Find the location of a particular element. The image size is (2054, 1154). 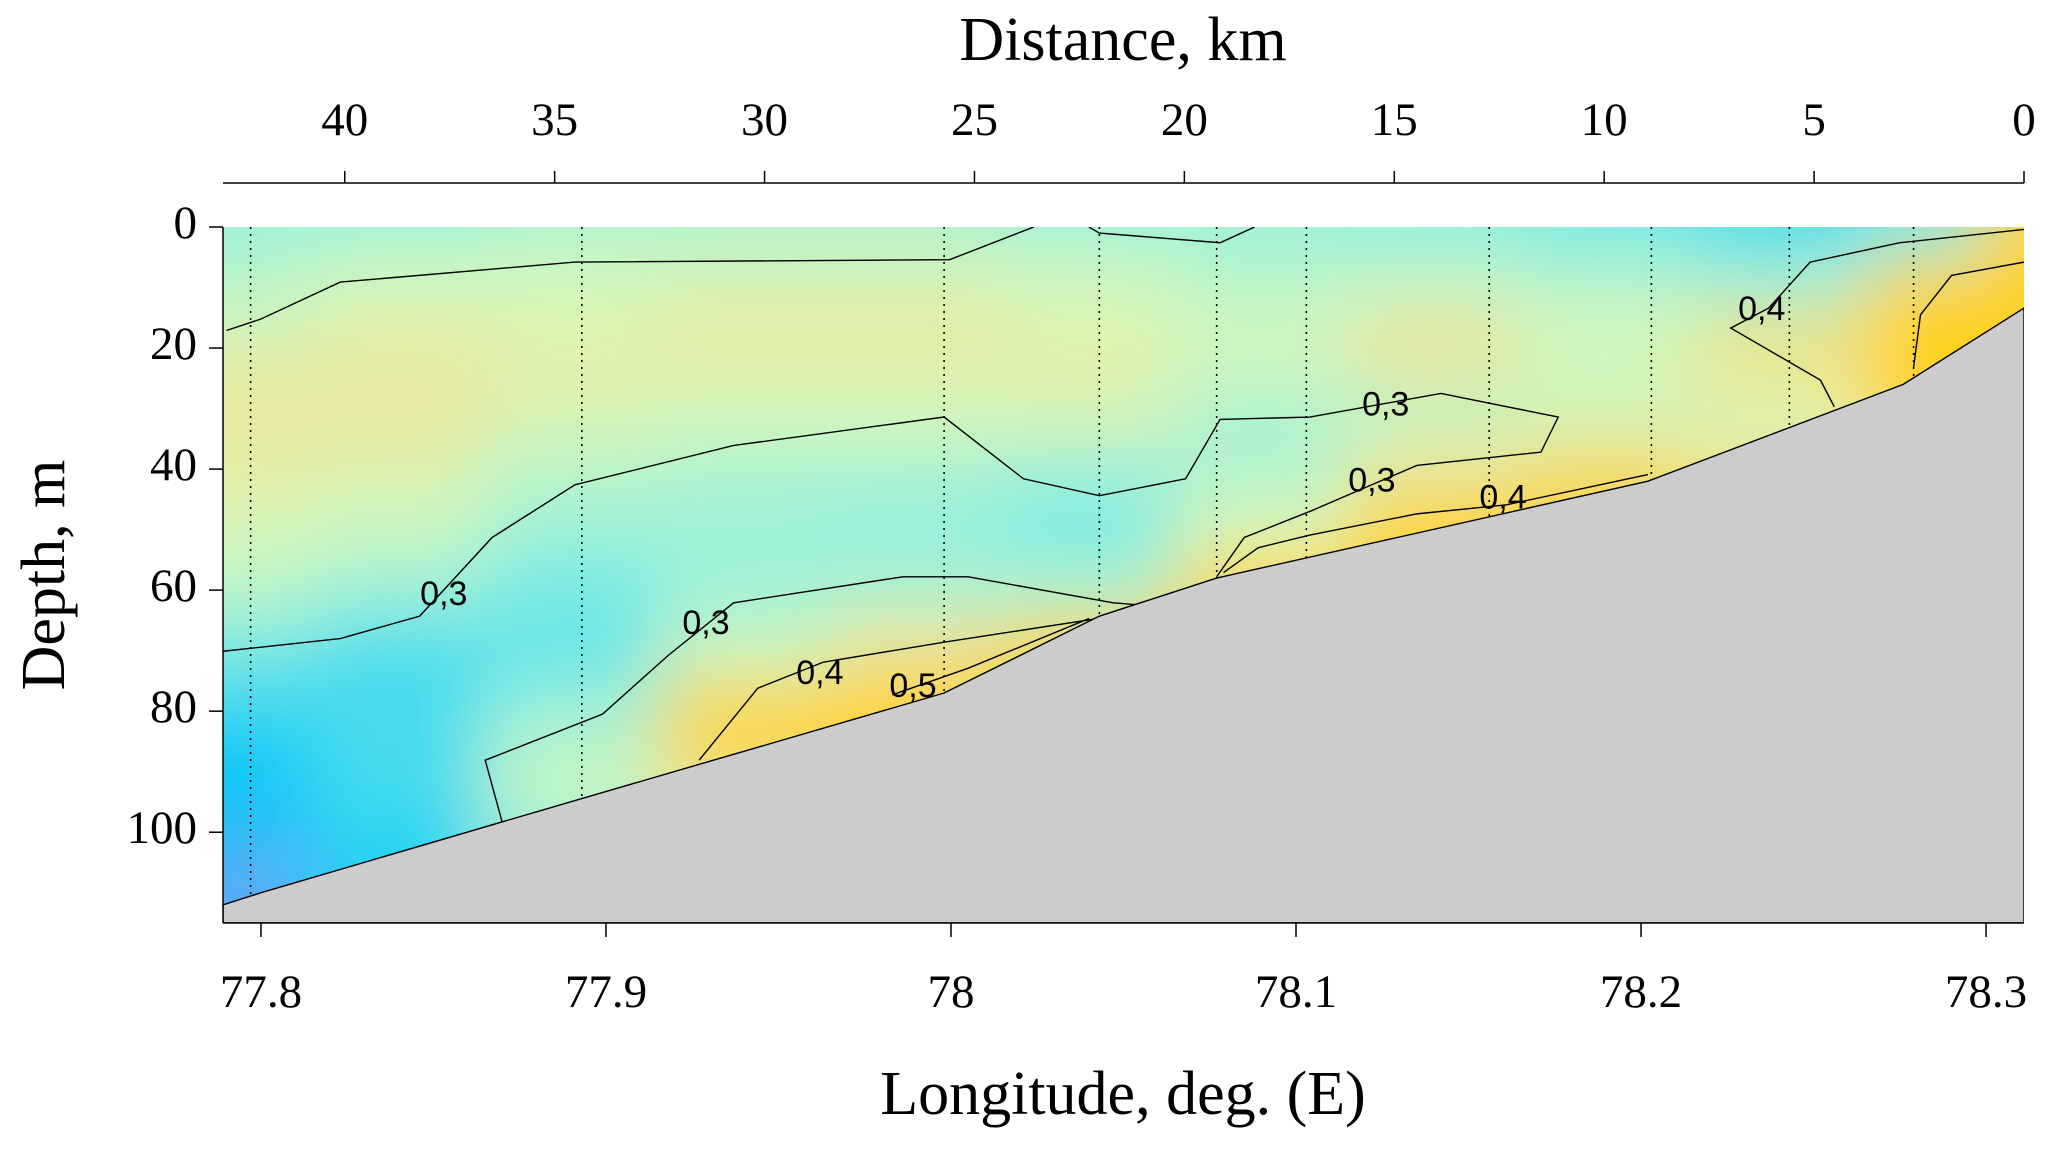

top-tick-label: 15 is located at coordinates (1394, 120).